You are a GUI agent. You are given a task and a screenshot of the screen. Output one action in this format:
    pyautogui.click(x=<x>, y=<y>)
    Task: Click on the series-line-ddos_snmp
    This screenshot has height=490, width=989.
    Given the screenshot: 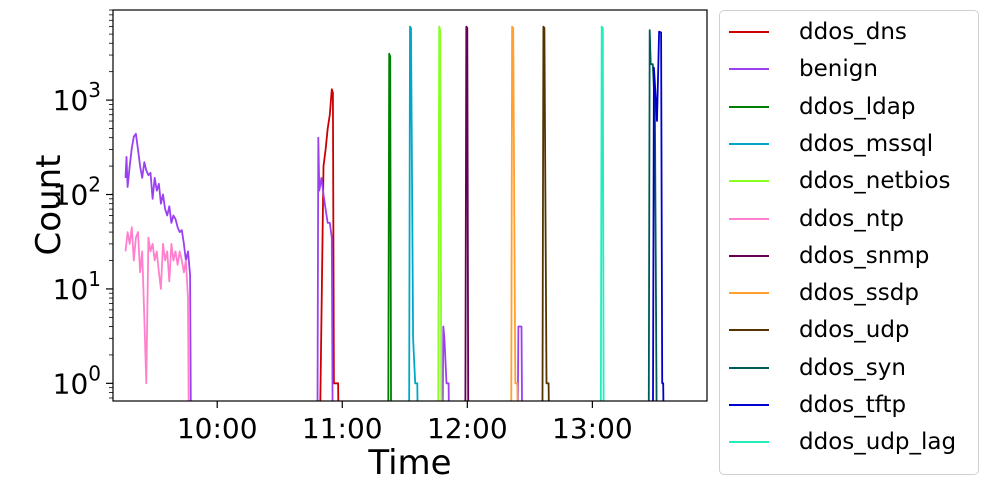 What is the action you would take?
    pyautogui.click(x=467, y=213)
    